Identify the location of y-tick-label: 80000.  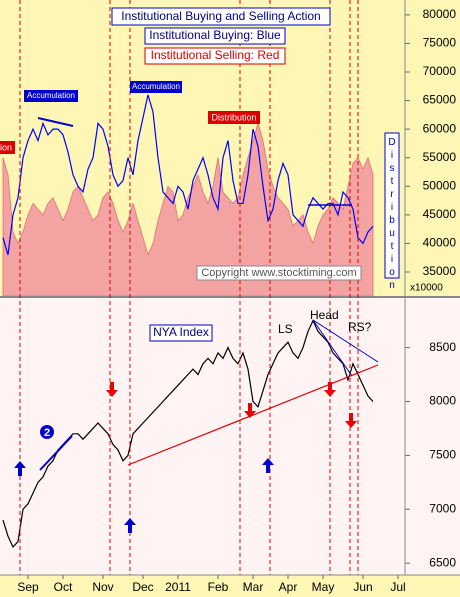
(440, 14).